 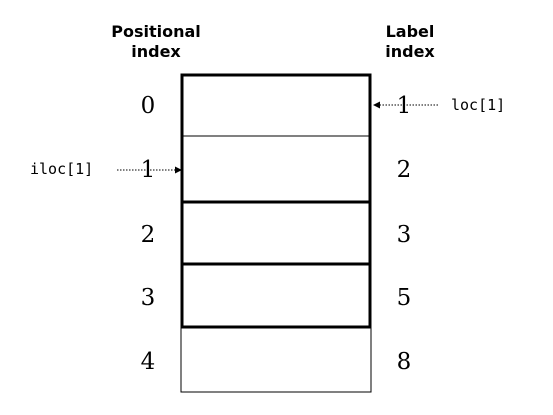 What do you see at coordinates (178, 170) in the screenshot?
I see `iloc-arrow-head` at bounding box center [178, 170].